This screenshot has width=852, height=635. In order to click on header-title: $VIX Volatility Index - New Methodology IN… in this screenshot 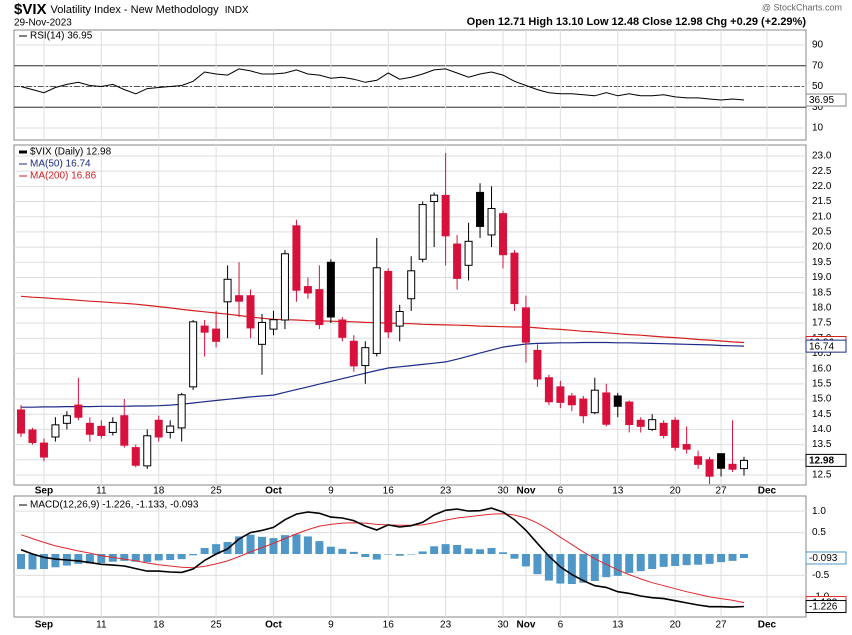, I will do `click(131, 9)`.